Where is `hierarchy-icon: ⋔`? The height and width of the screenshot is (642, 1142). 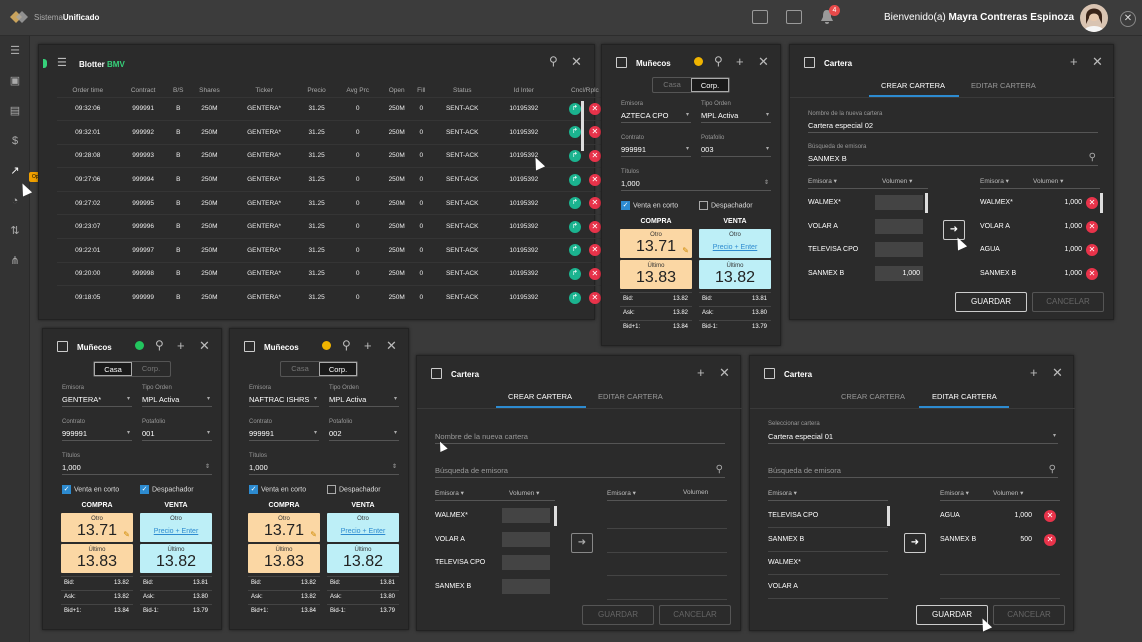 hierarchy-icon: ⋔ is located at coordinates (15, 261).